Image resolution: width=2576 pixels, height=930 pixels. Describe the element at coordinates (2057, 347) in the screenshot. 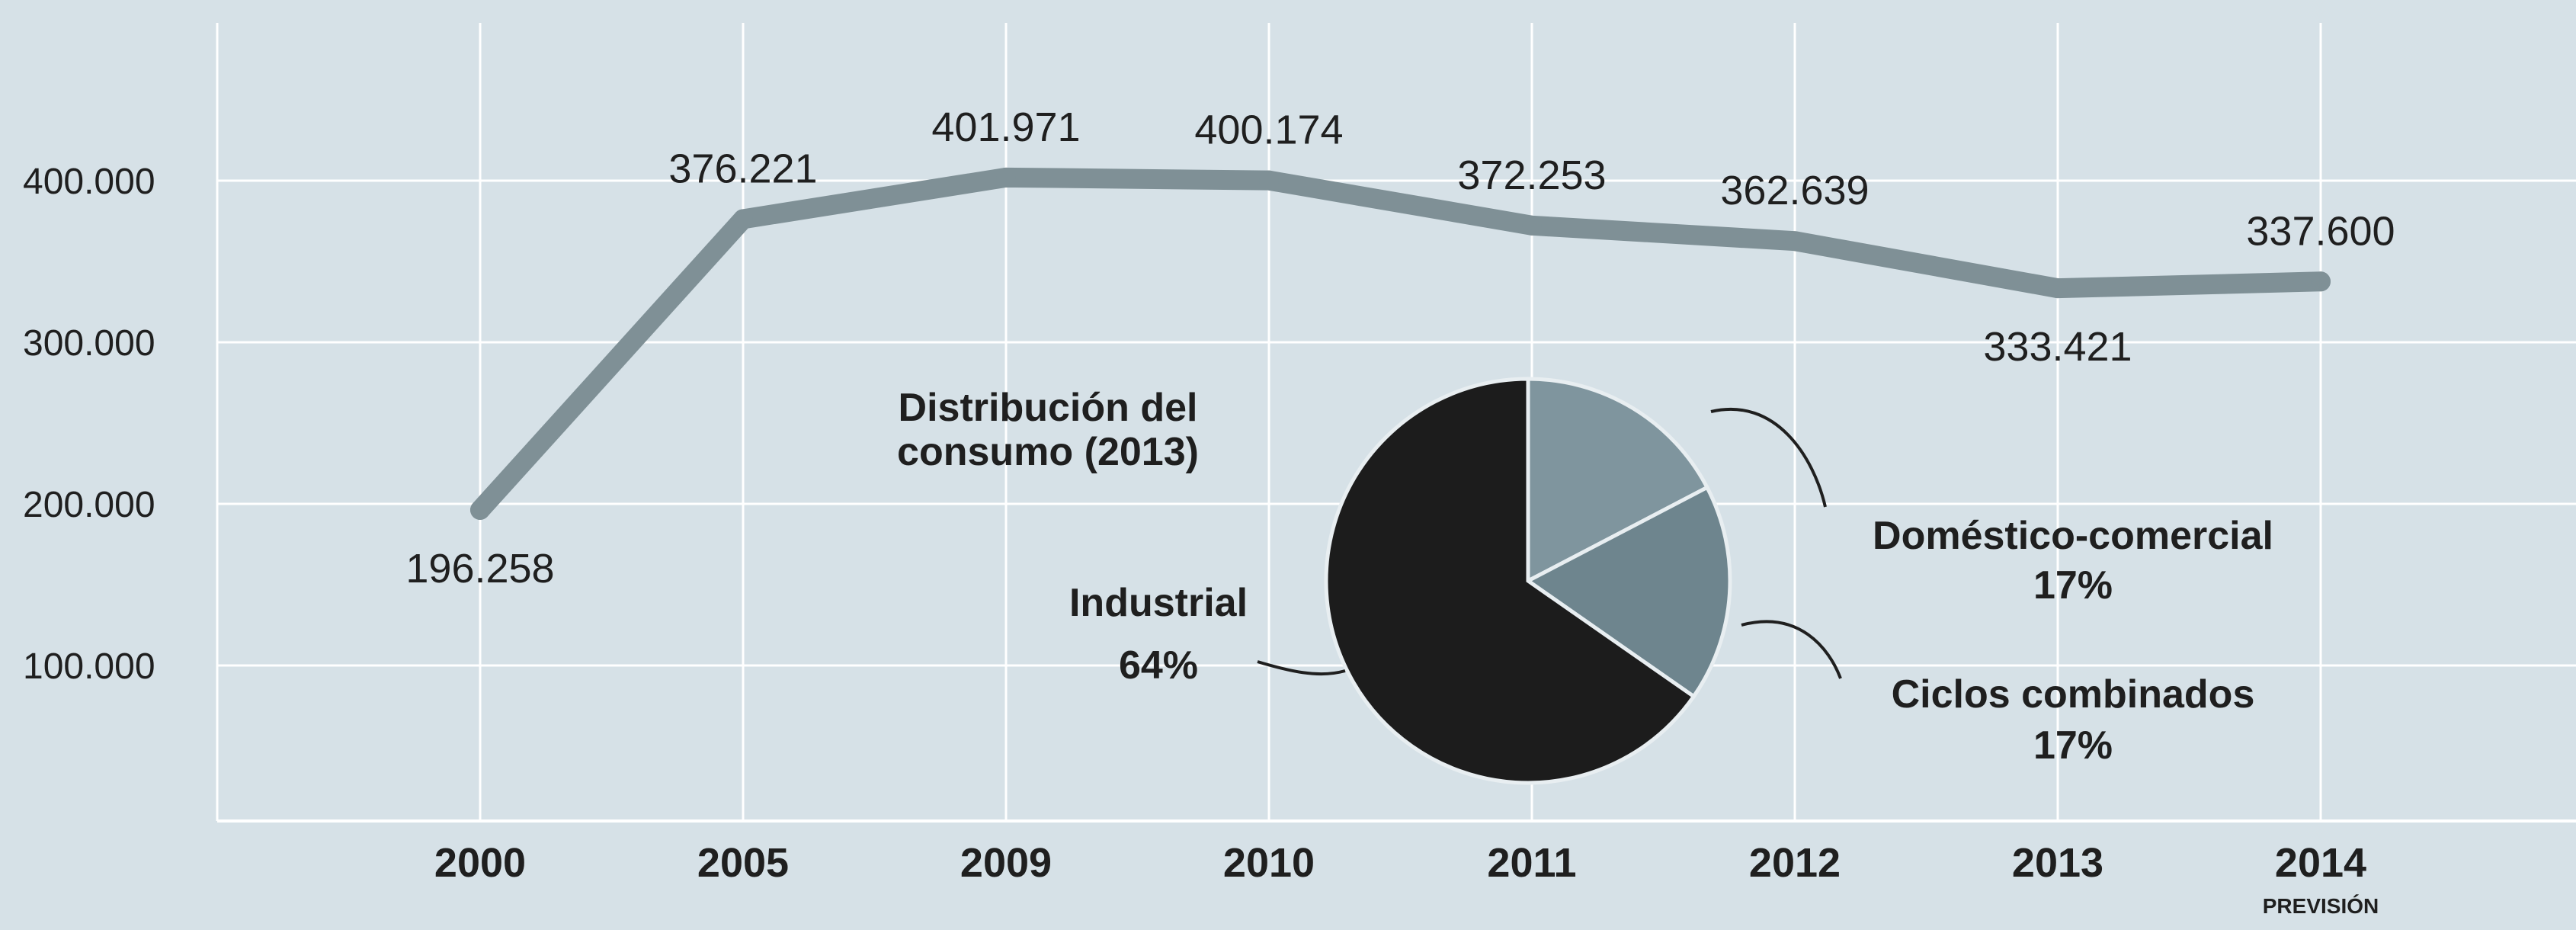

I see `data-label: 333.421` at that location.